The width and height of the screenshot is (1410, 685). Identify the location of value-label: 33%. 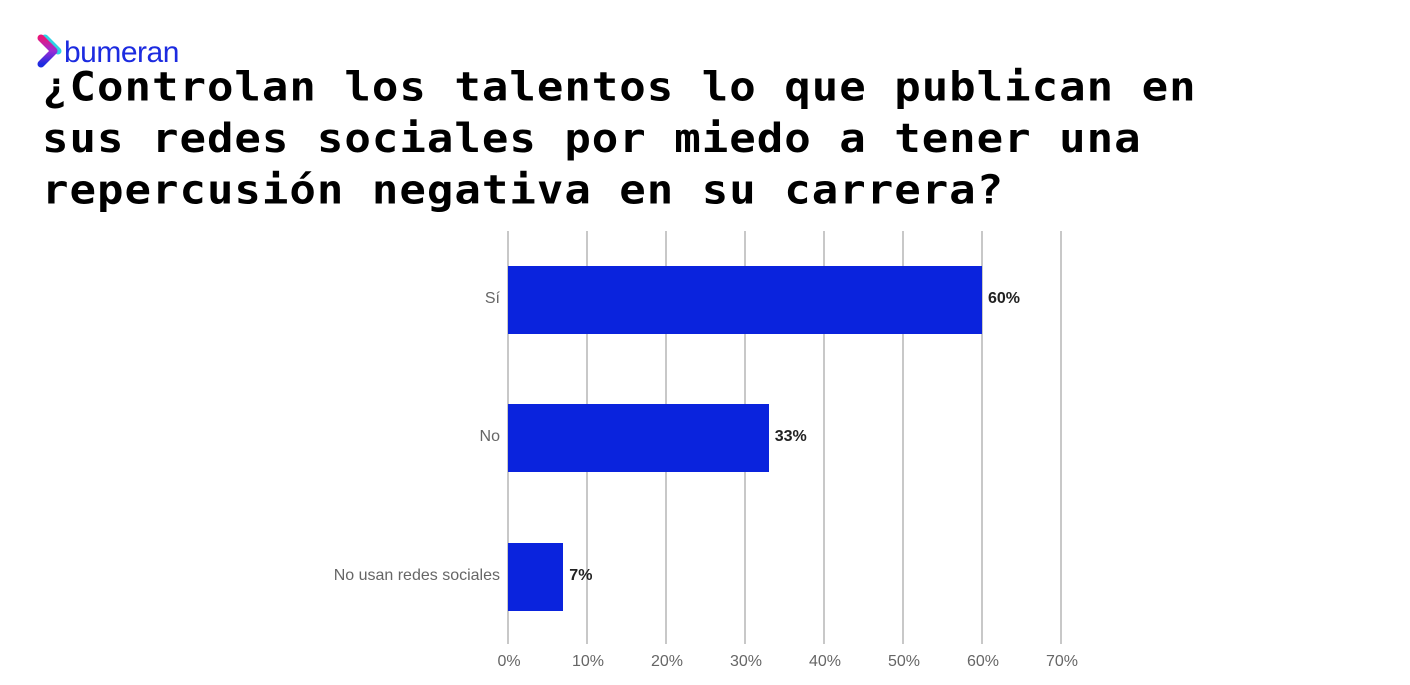
(790, 436).